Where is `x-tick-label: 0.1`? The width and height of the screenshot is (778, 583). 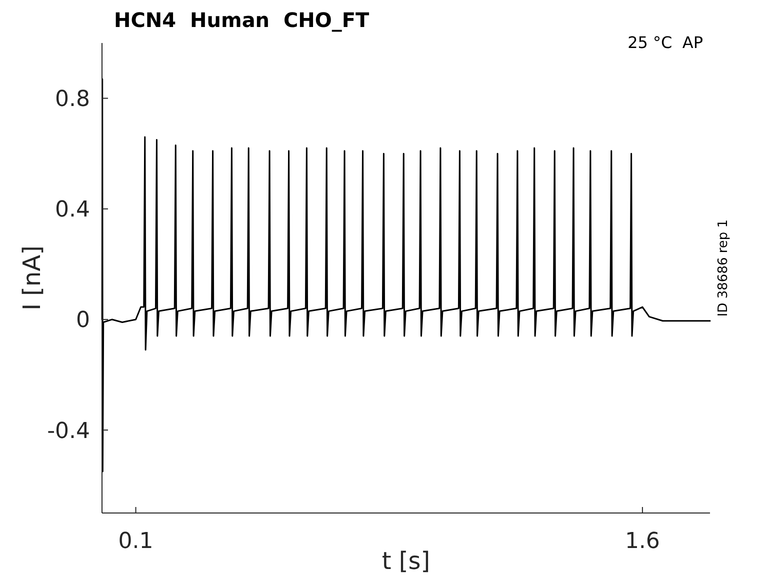 x-tick-label: 0.1 is located at coordinates (136, 541).